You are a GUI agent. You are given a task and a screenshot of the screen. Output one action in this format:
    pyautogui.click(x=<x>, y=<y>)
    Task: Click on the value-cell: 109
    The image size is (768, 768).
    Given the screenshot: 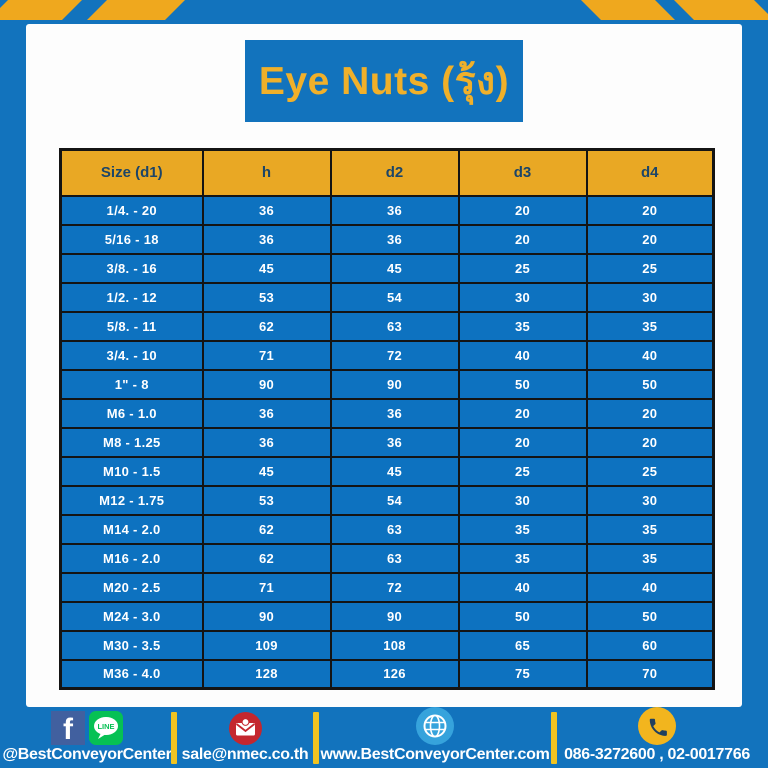 What is the action you would take?
    pyautogui.click(x=266, y=645)
    